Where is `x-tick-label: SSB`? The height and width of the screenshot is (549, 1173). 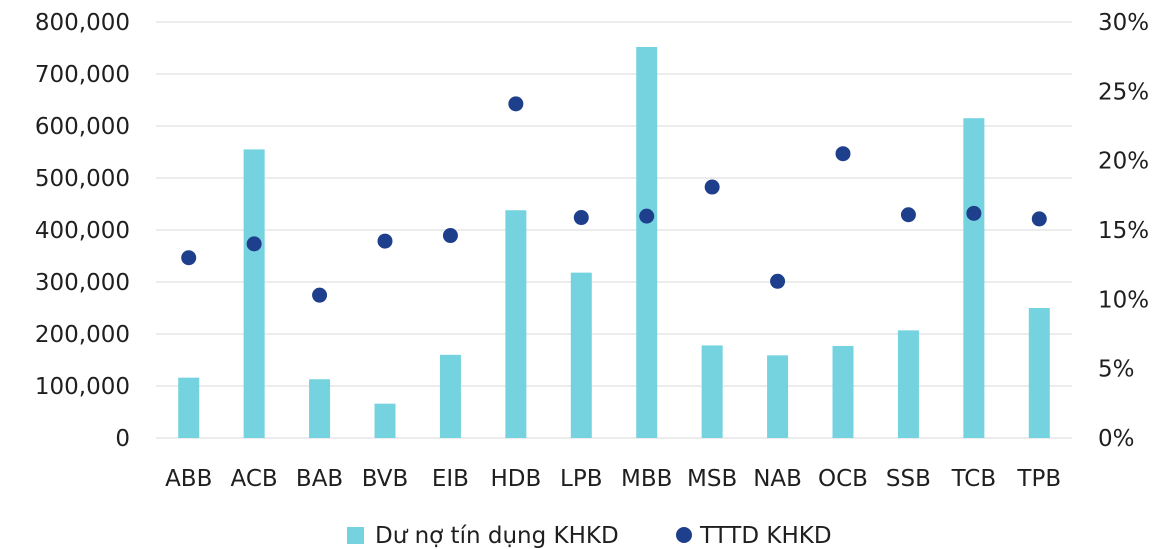
x-tick-label: SSB is located at coordinates (908, 479).